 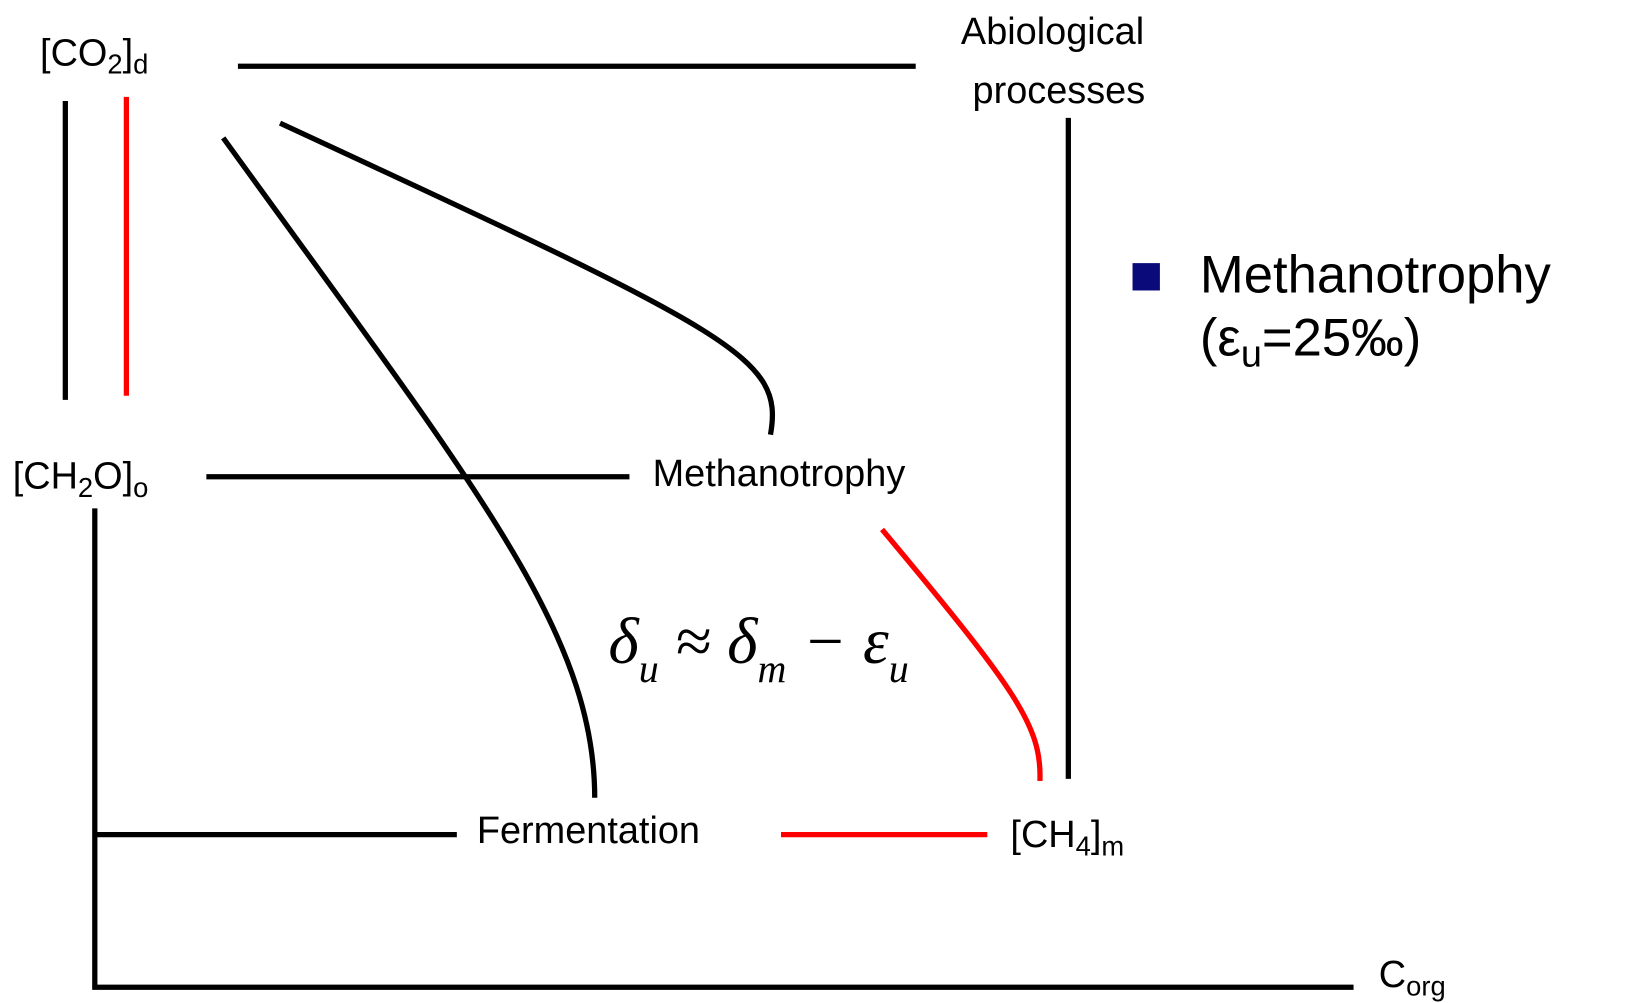 I want to click on node-fermentation: Fermentation, so click(x=588, y=831).